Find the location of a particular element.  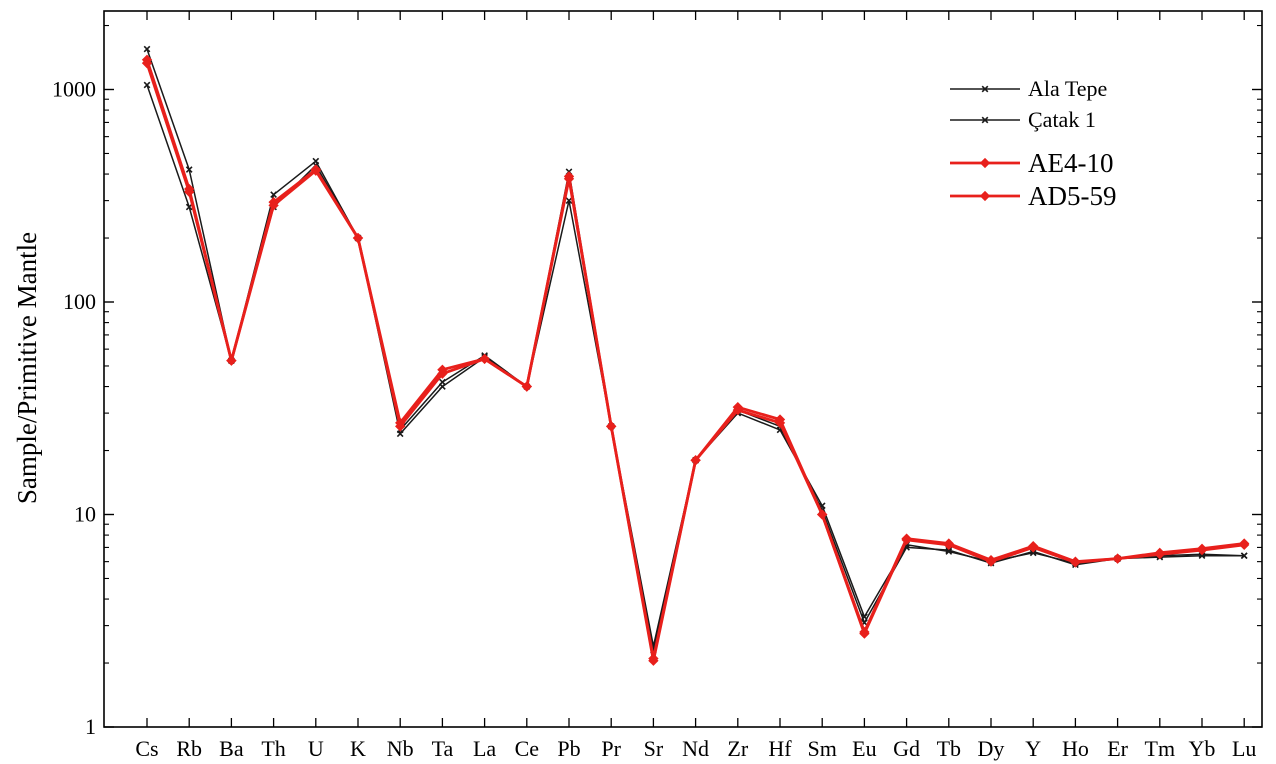

legend-item: Ala Tepe is located at coordinates (1028, 88).